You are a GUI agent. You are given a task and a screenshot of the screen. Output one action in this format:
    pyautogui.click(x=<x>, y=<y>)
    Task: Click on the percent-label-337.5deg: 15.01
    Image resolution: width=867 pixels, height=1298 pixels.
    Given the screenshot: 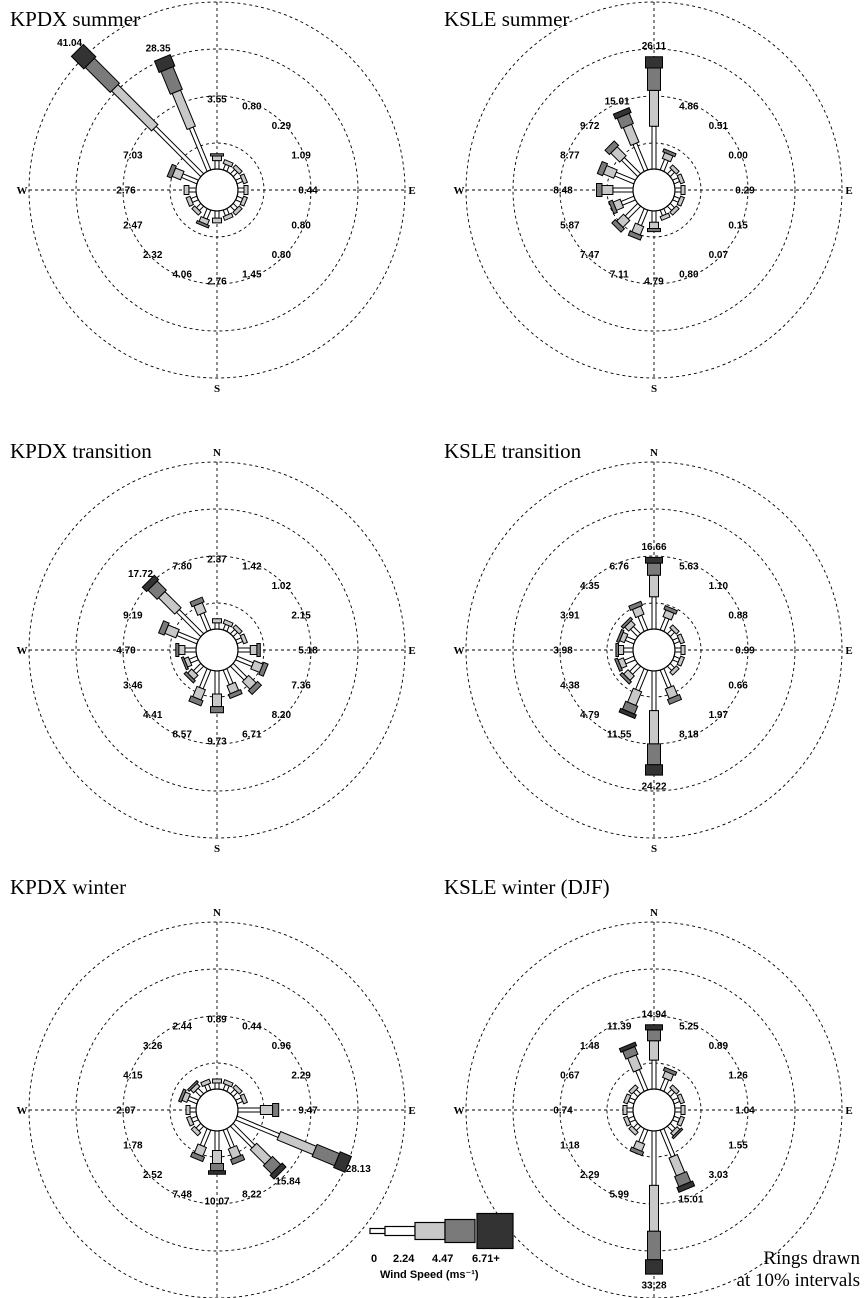 What is the action you would take?
    pyautogui.click(x=617, y=101)
    